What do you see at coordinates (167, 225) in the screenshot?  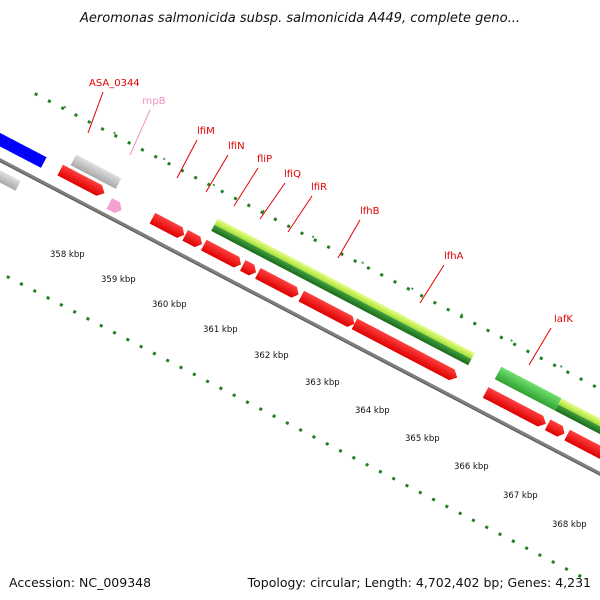 I see `gene-lfim` at bounding box center [167, 225].